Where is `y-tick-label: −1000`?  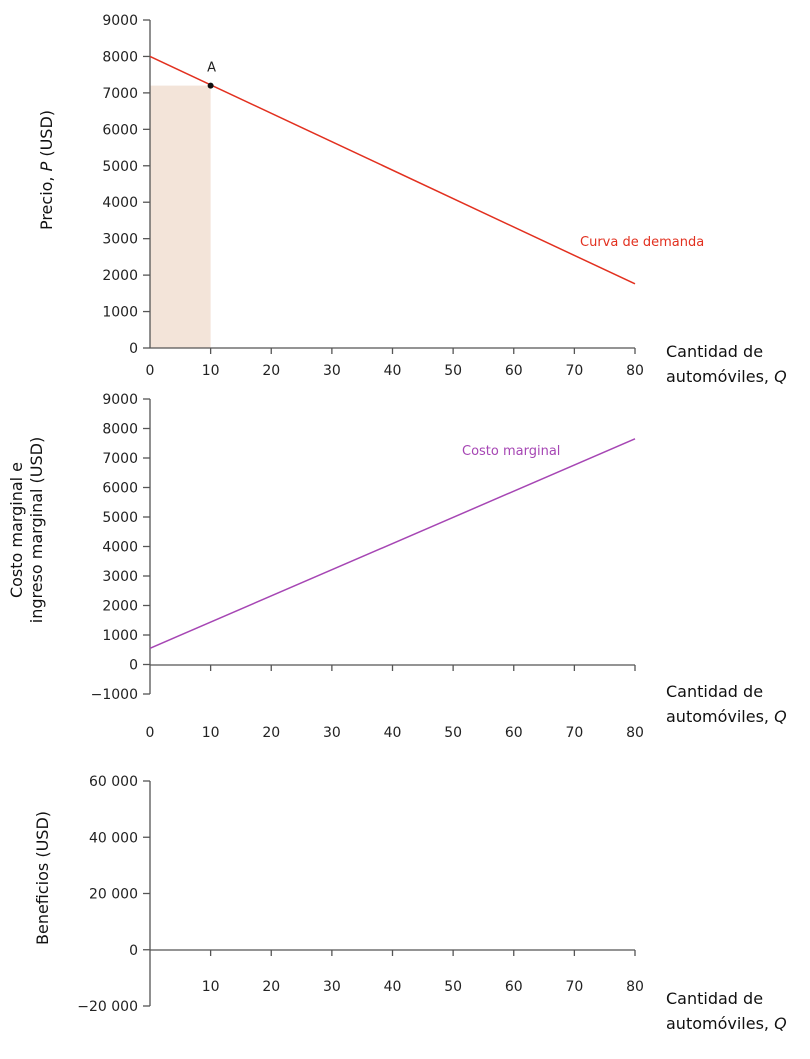 y-tick-label: −1000 is located at coordinates (114, 695).